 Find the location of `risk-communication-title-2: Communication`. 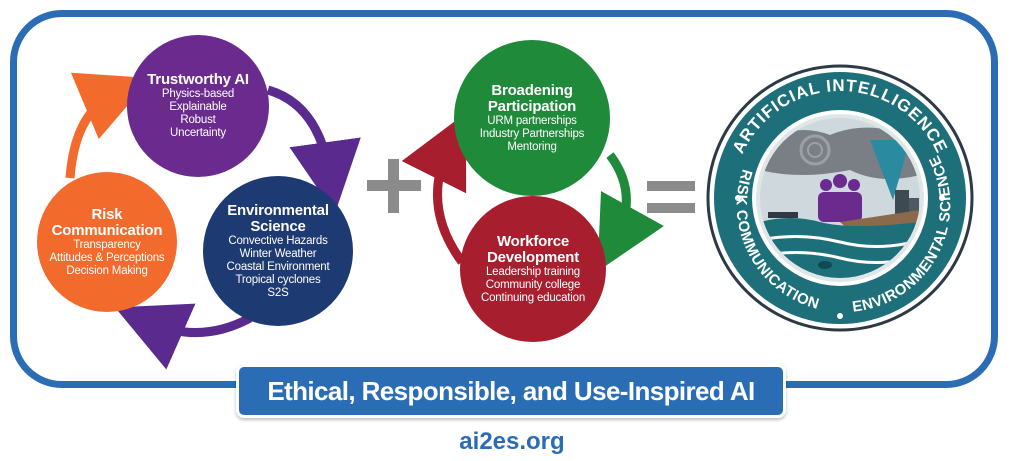

risk-communication-title-2: Communication is located at coordinates (107, 230).